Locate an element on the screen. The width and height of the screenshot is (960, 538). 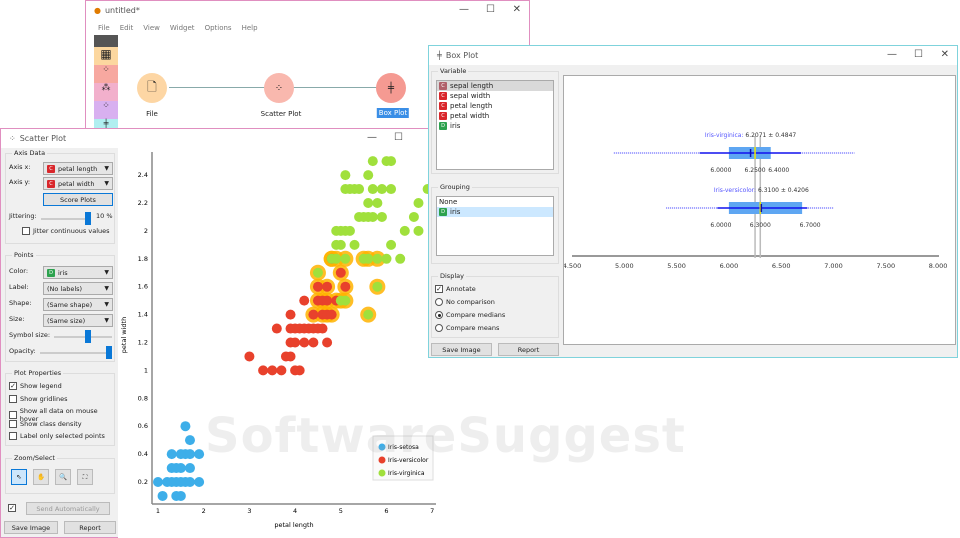
pan-hand-icon: ✋ is located at coordinates (41, 477).